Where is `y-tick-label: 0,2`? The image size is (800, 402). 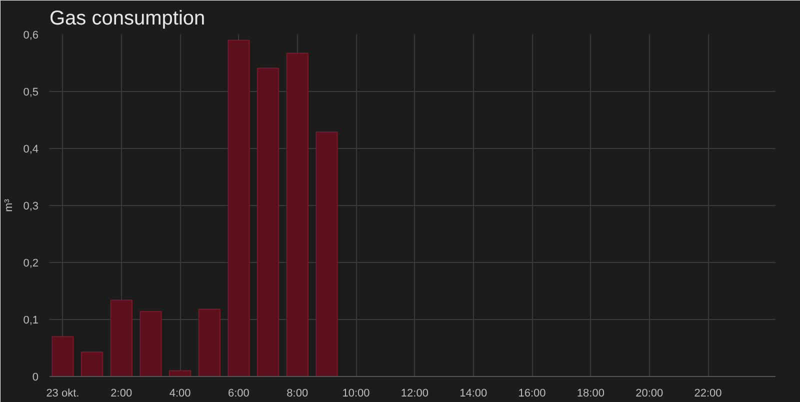
y-tick-label: 0,2 is located at coordinates (31, 264).